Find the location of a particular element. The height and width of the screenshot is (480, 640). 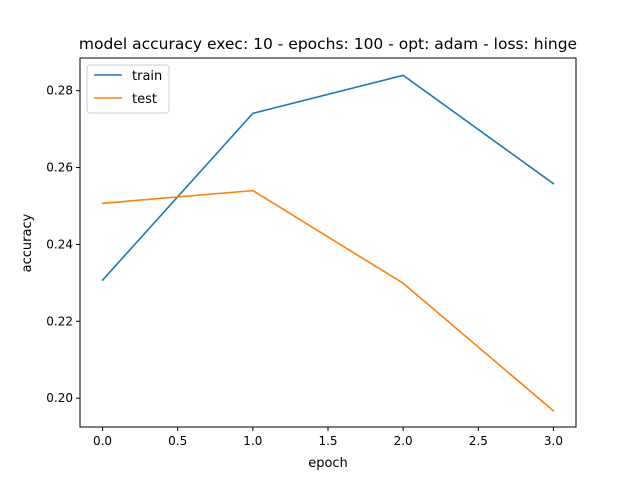

legend-box is located at coordinates (128, 89).